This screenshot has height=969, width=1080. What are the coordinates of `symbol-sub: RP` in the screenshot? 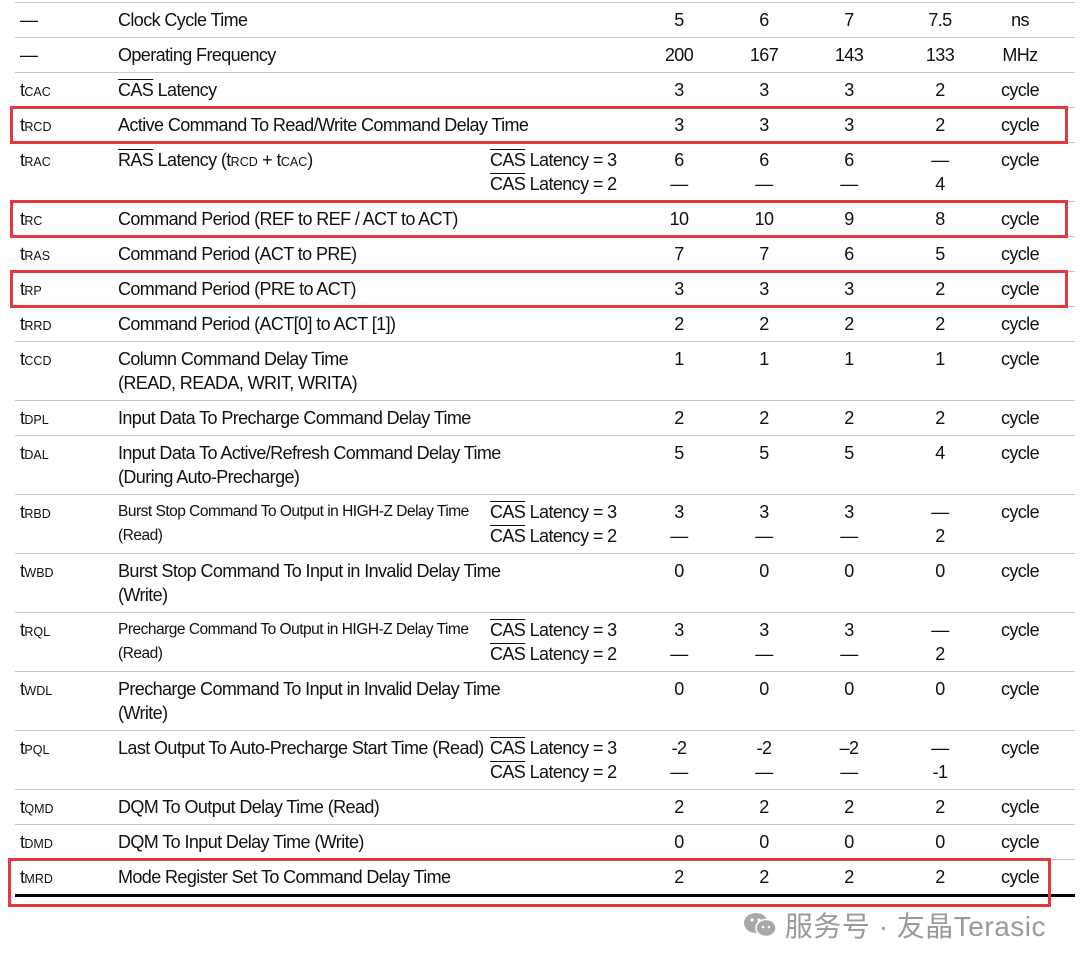 It's located at (33, 291).